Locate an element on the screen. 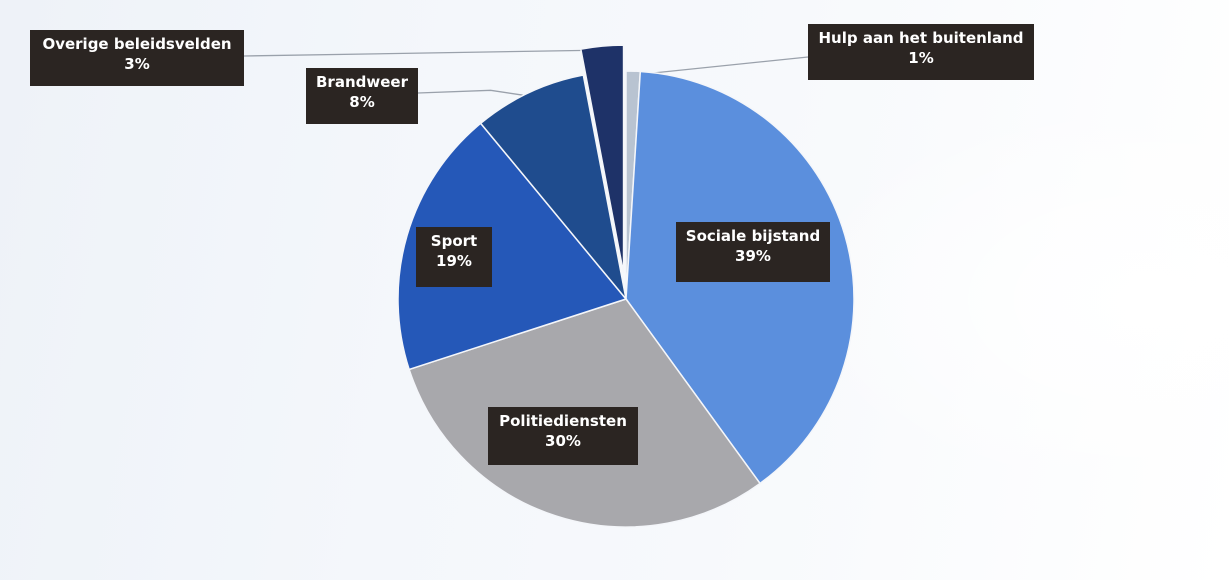 This screenshot has width=1229, height=580. leader-line-overige-beleidsvelden is located at coordinates (423, 53).